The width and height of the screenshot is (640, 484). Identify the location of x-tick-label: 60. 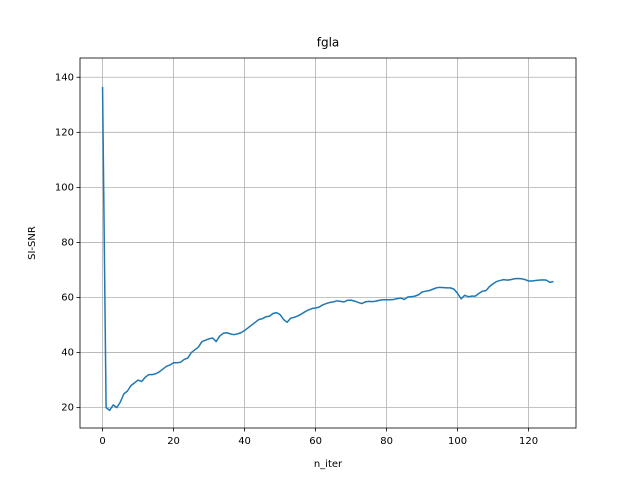
(315, 441).